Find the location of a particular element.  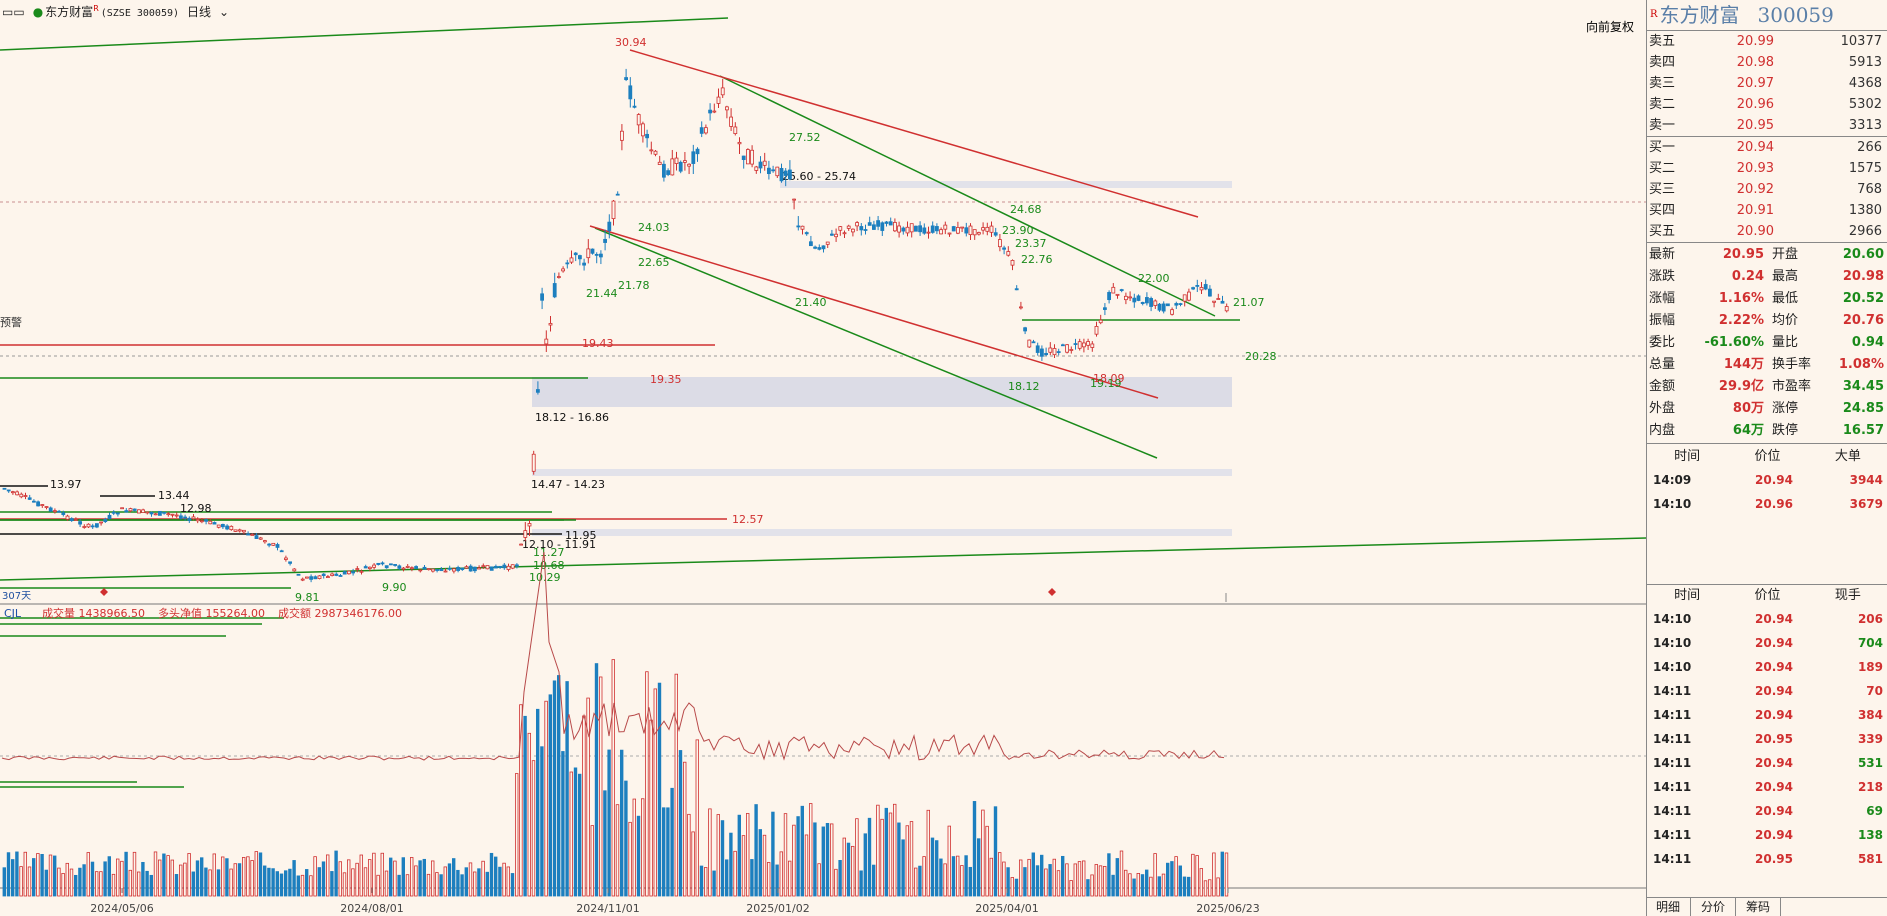

period-selector: 日线 ⌄ is located at coordinates (212, 12).